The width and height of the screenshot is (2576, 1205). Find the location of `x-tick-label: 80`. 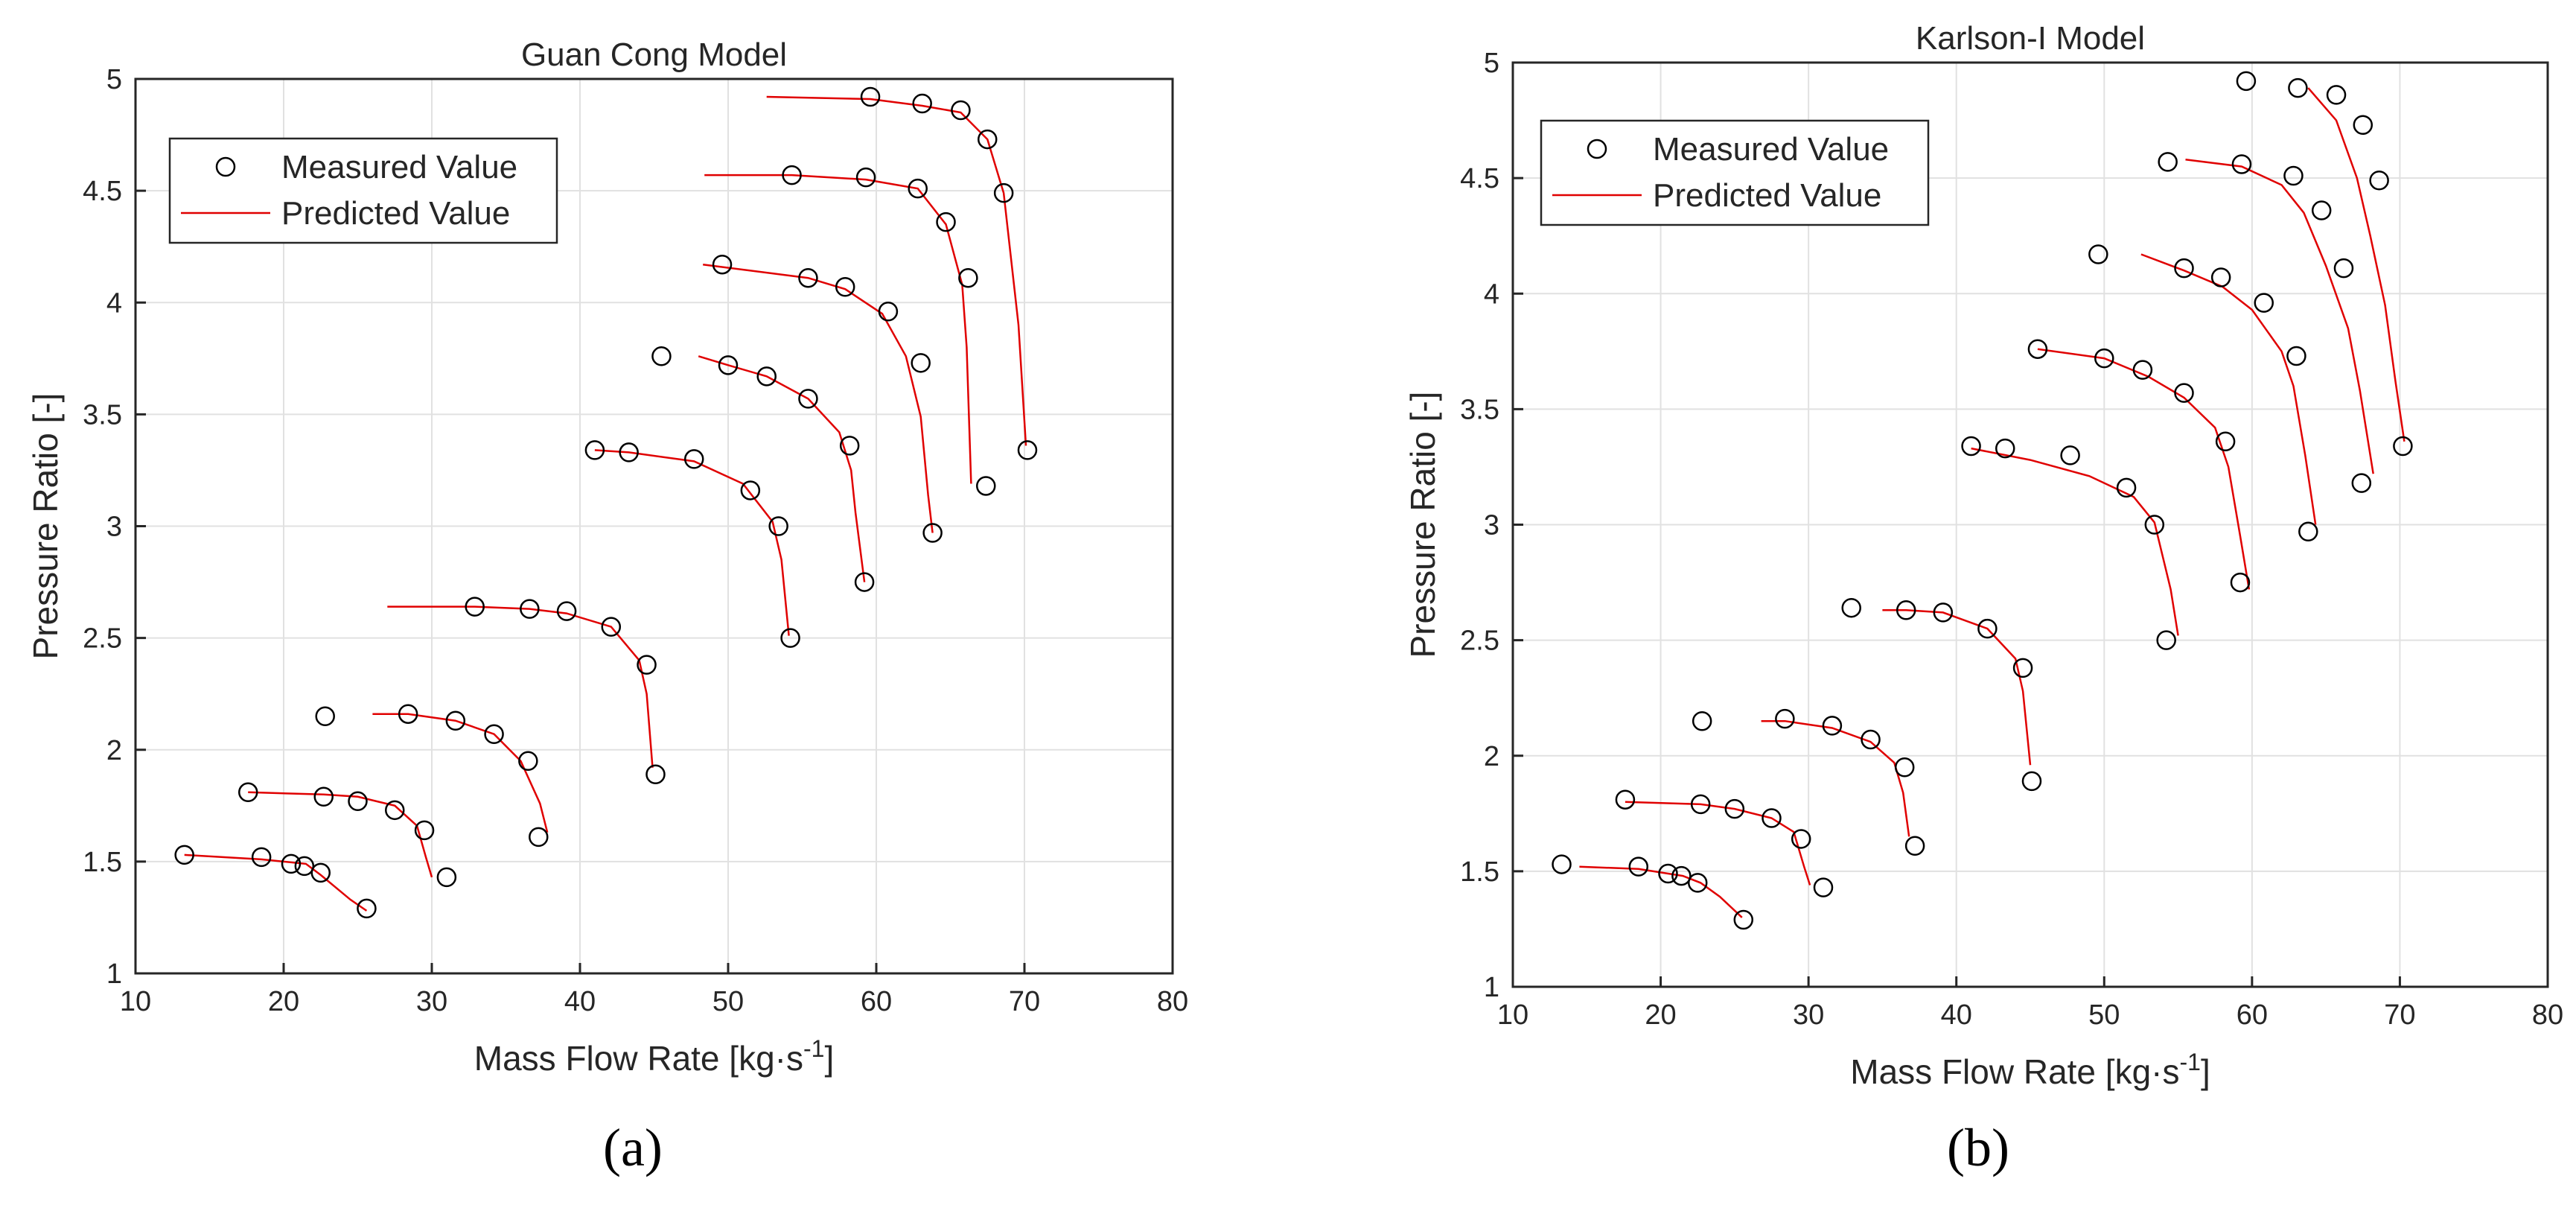

x-tick-label: 80 is located at coordinates (1172, 1001).